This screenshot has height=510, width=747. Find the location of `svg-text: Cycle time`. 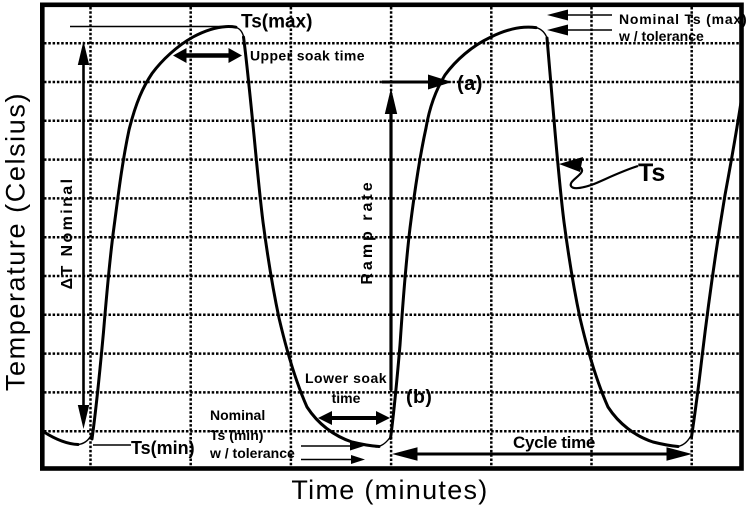

svg-text: Cycle time is located at coordinates (554, 442).